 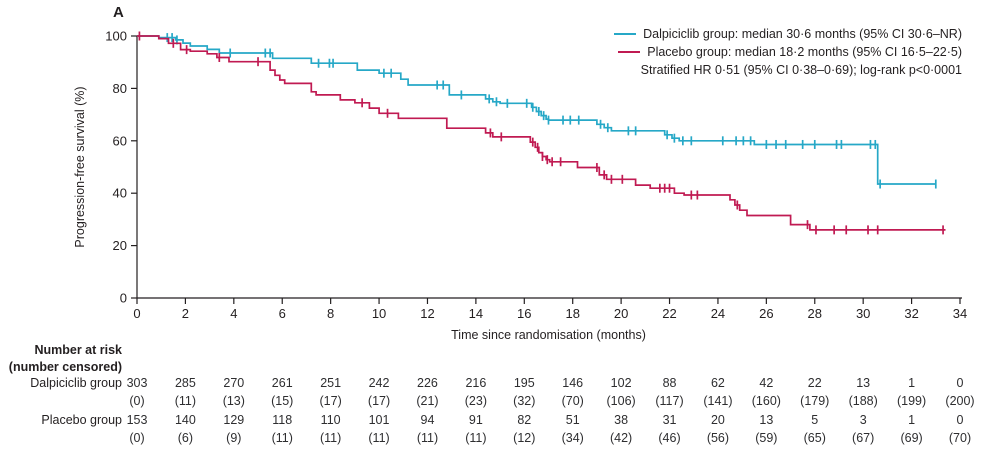 What do you see at coordinates (331, 383) in the screenshot?
I see `risk-count-dalpiciclib: 251` at bounding box center [331, 383].